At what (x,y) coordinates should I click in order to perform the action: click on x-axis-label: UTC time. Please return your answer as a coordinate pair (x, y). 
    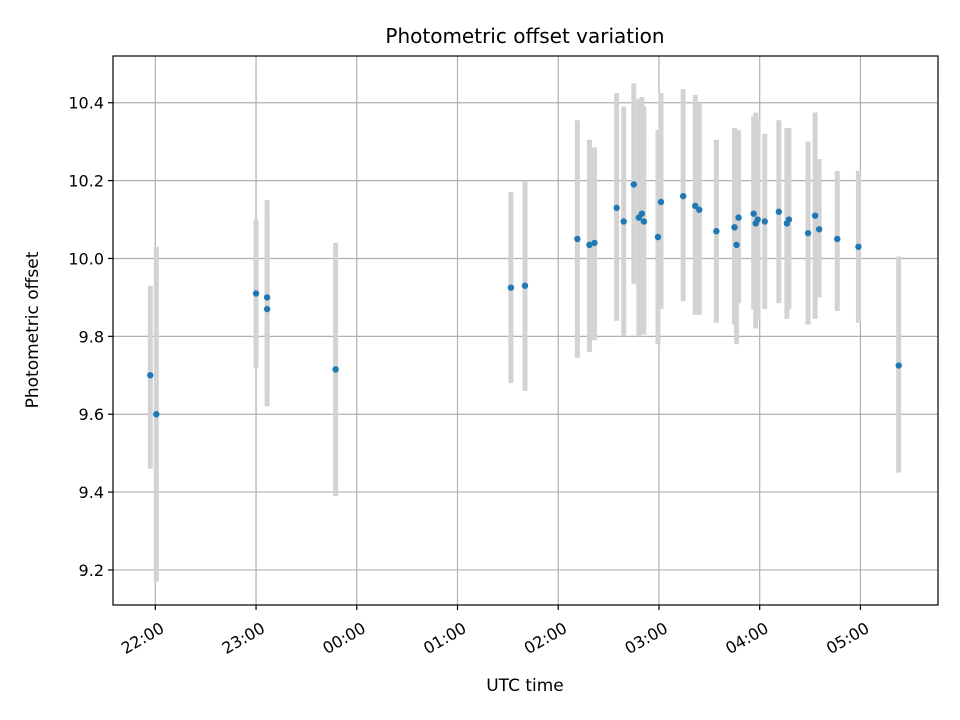
    Looking at the image, I should click on (525, 686).